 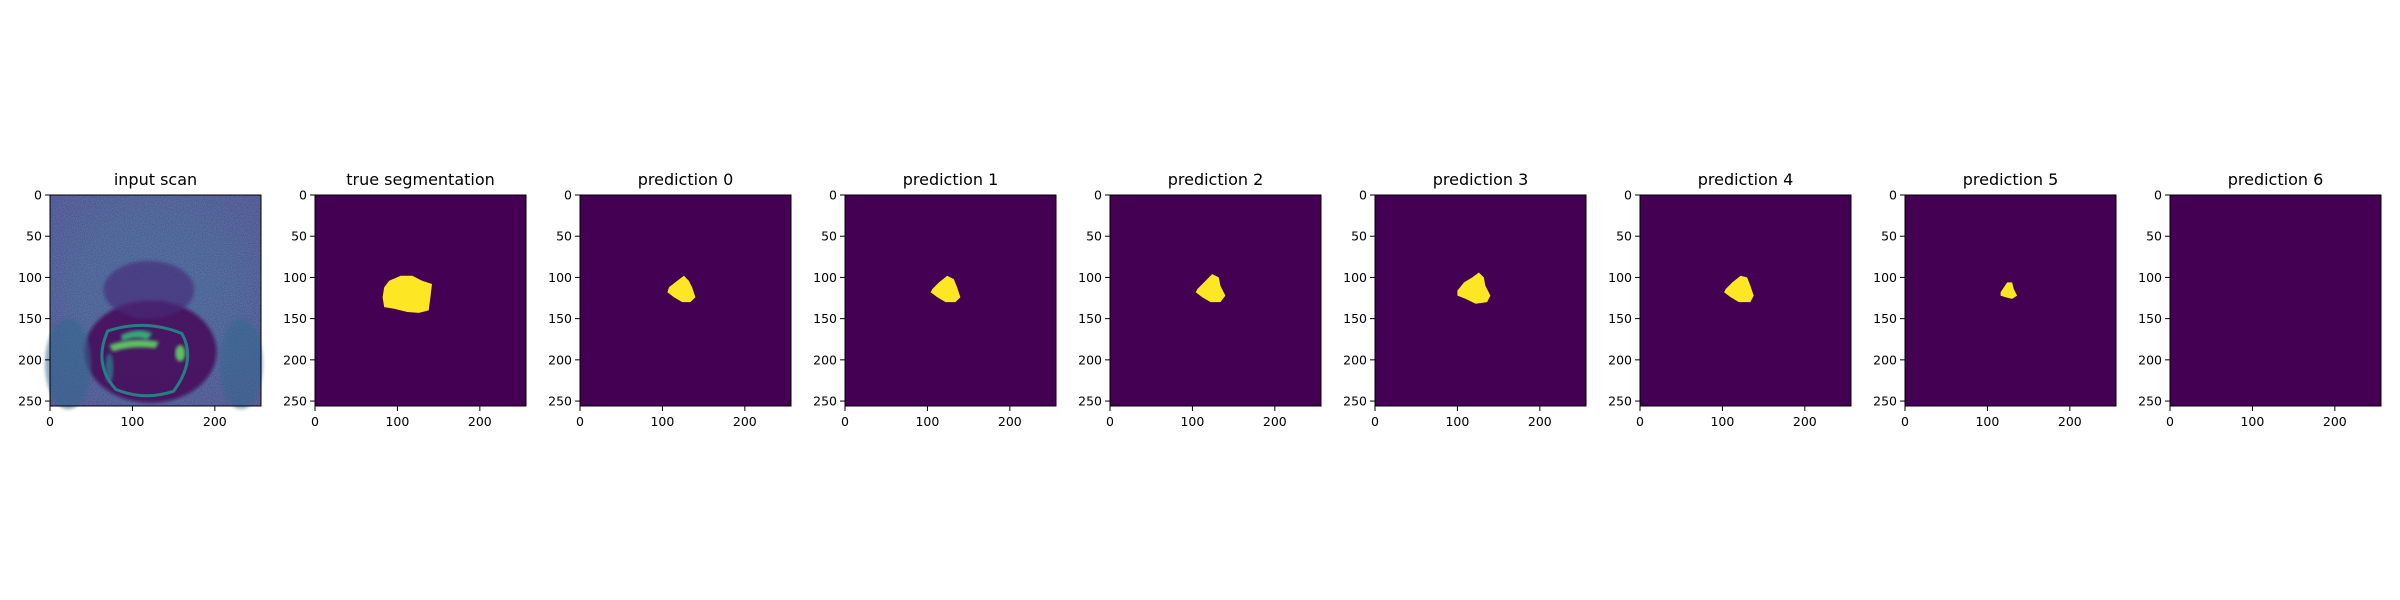 I want to click on panel-8: prediction 6 0 100 200 0 50 100 150 200 250, so click(x=2260, y=299).